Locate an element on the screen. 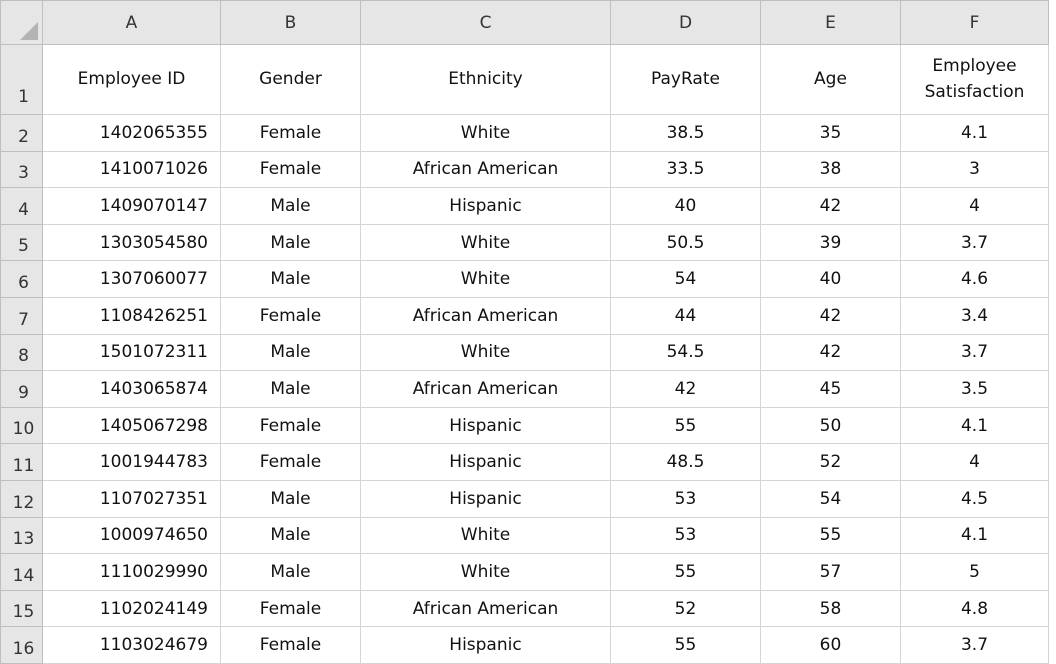 The image size is (1056, 664). row-number: 3 is located at coordinates (21, 169).